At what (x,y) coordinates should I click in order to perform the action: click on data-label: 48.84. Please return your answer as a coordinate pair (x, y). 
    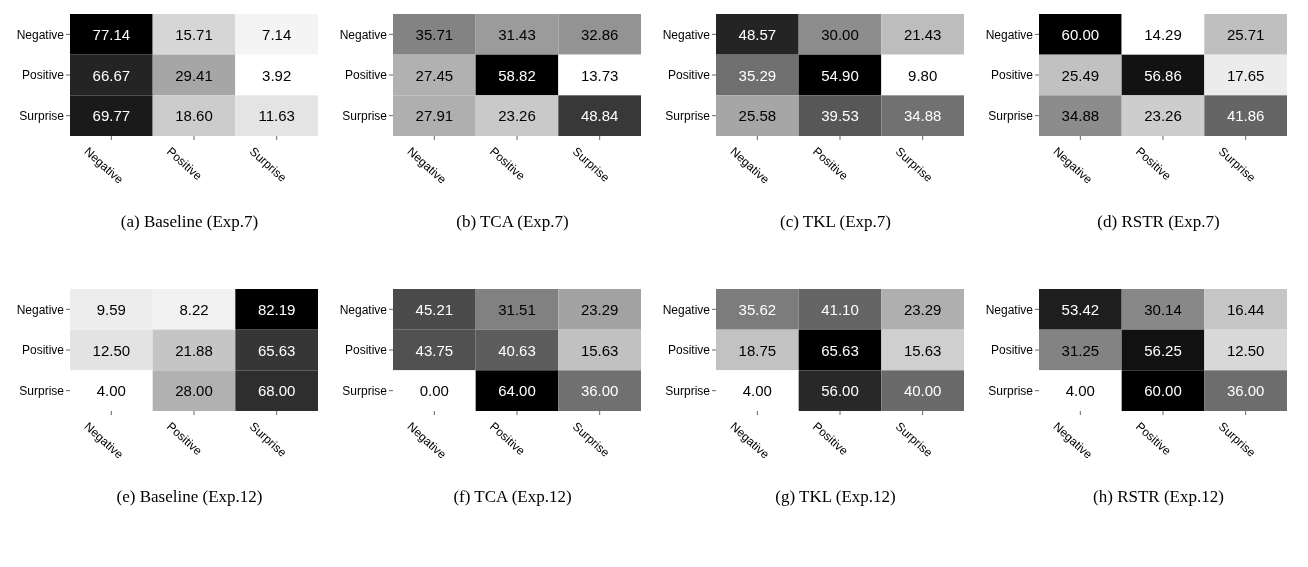
    Looking at the image, I should click on (599, 116).